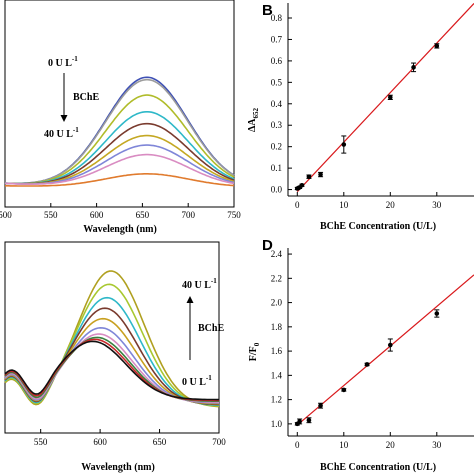  What do you see at coordinates (160, 442) in the screenshot?
I see `panel-c-xtick-label-2: 650` at bounding box center [160, 442].